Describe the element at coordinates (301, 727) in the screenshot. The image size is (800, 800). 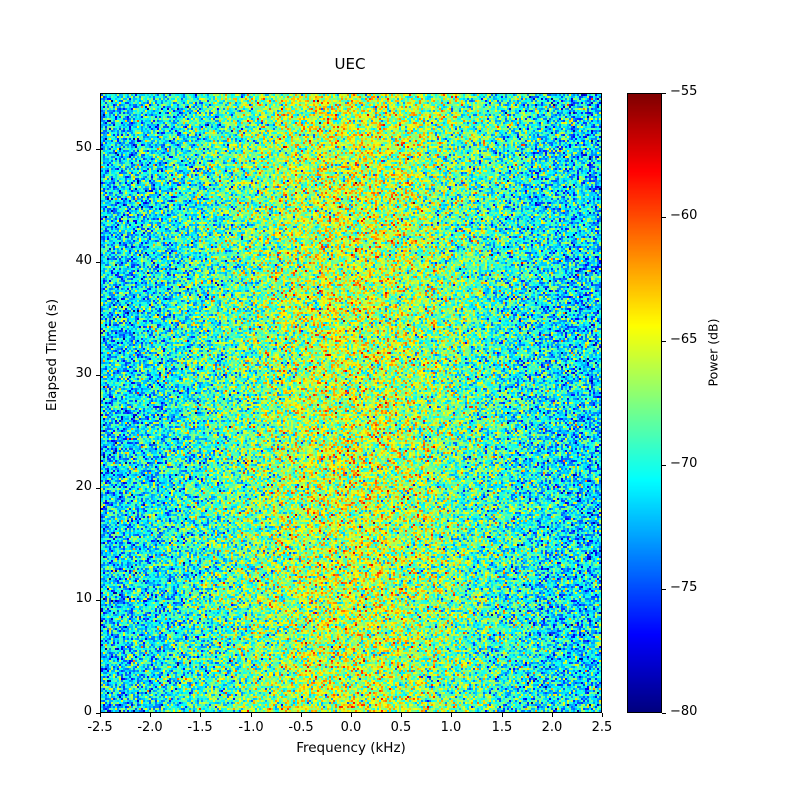
I see `x-tick-label: -0.5` at that location.